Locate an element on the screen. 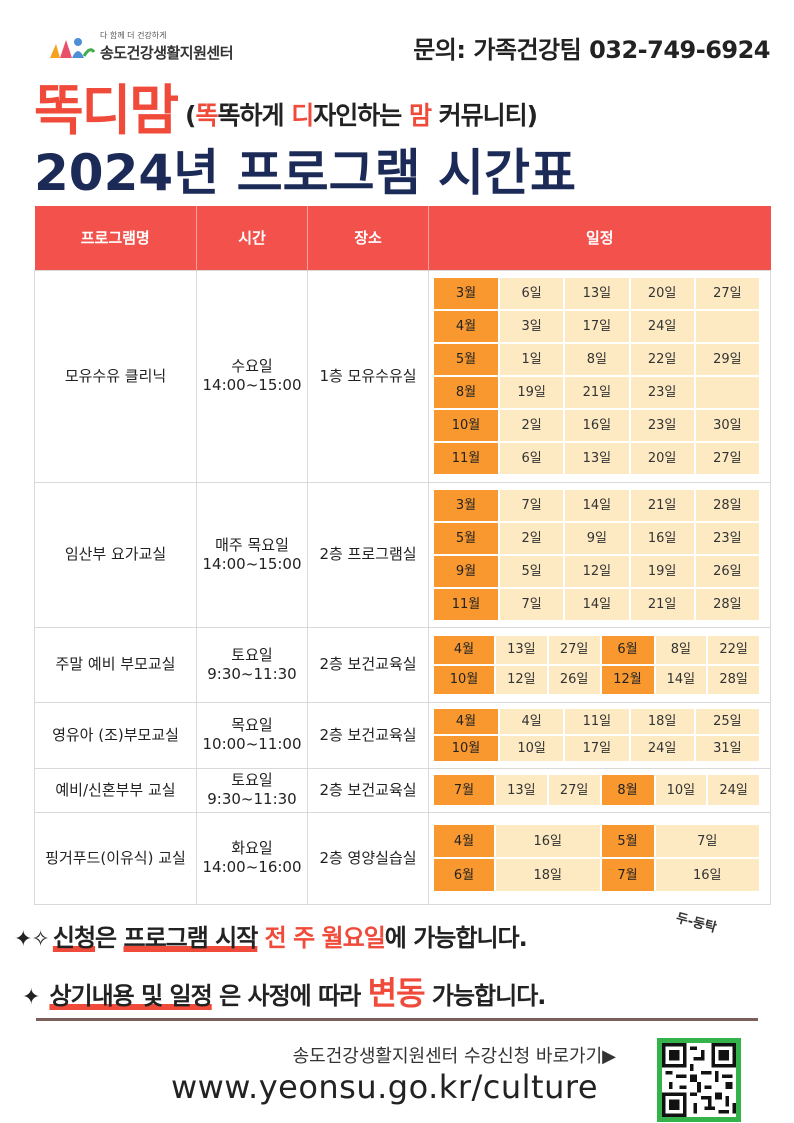 The height and width of the screenshot is (1123, 794). program-name: 모유수유 클리닉 is located at coordinates (115, 376).